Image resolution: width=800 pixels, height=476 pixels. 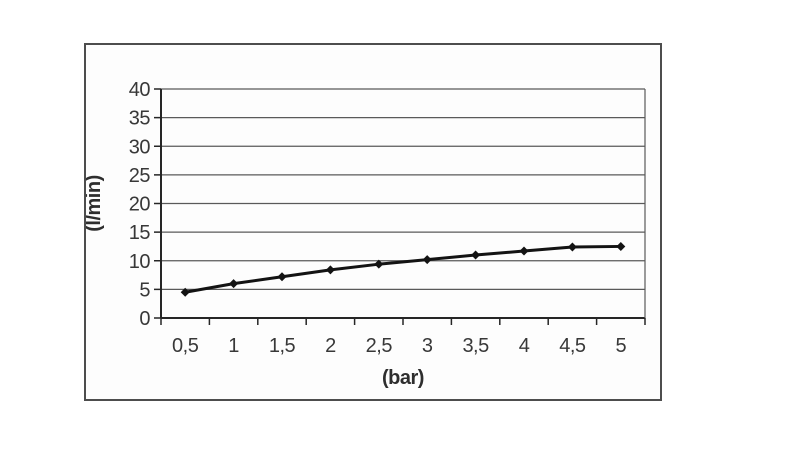 I want to click on x-tick-label: 0,5, so click(x=185, y=346).